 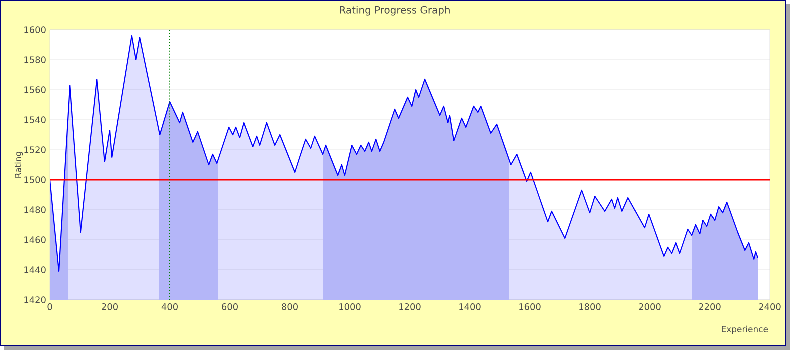 I want to click on x-tick-label: 400, so click(x=170, y=307).